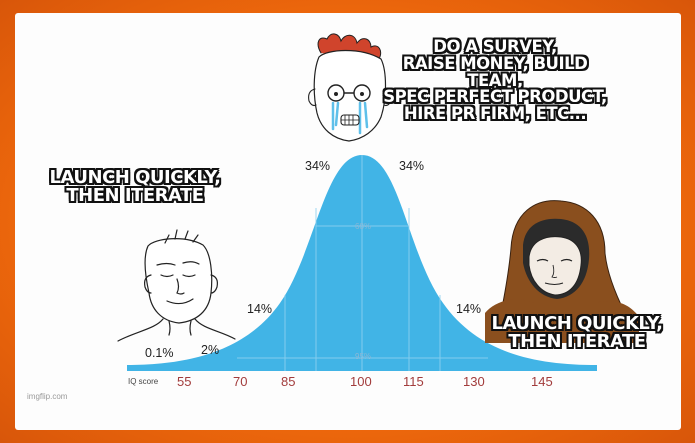  I want to click on tick-label: 130, so click(474, 381).